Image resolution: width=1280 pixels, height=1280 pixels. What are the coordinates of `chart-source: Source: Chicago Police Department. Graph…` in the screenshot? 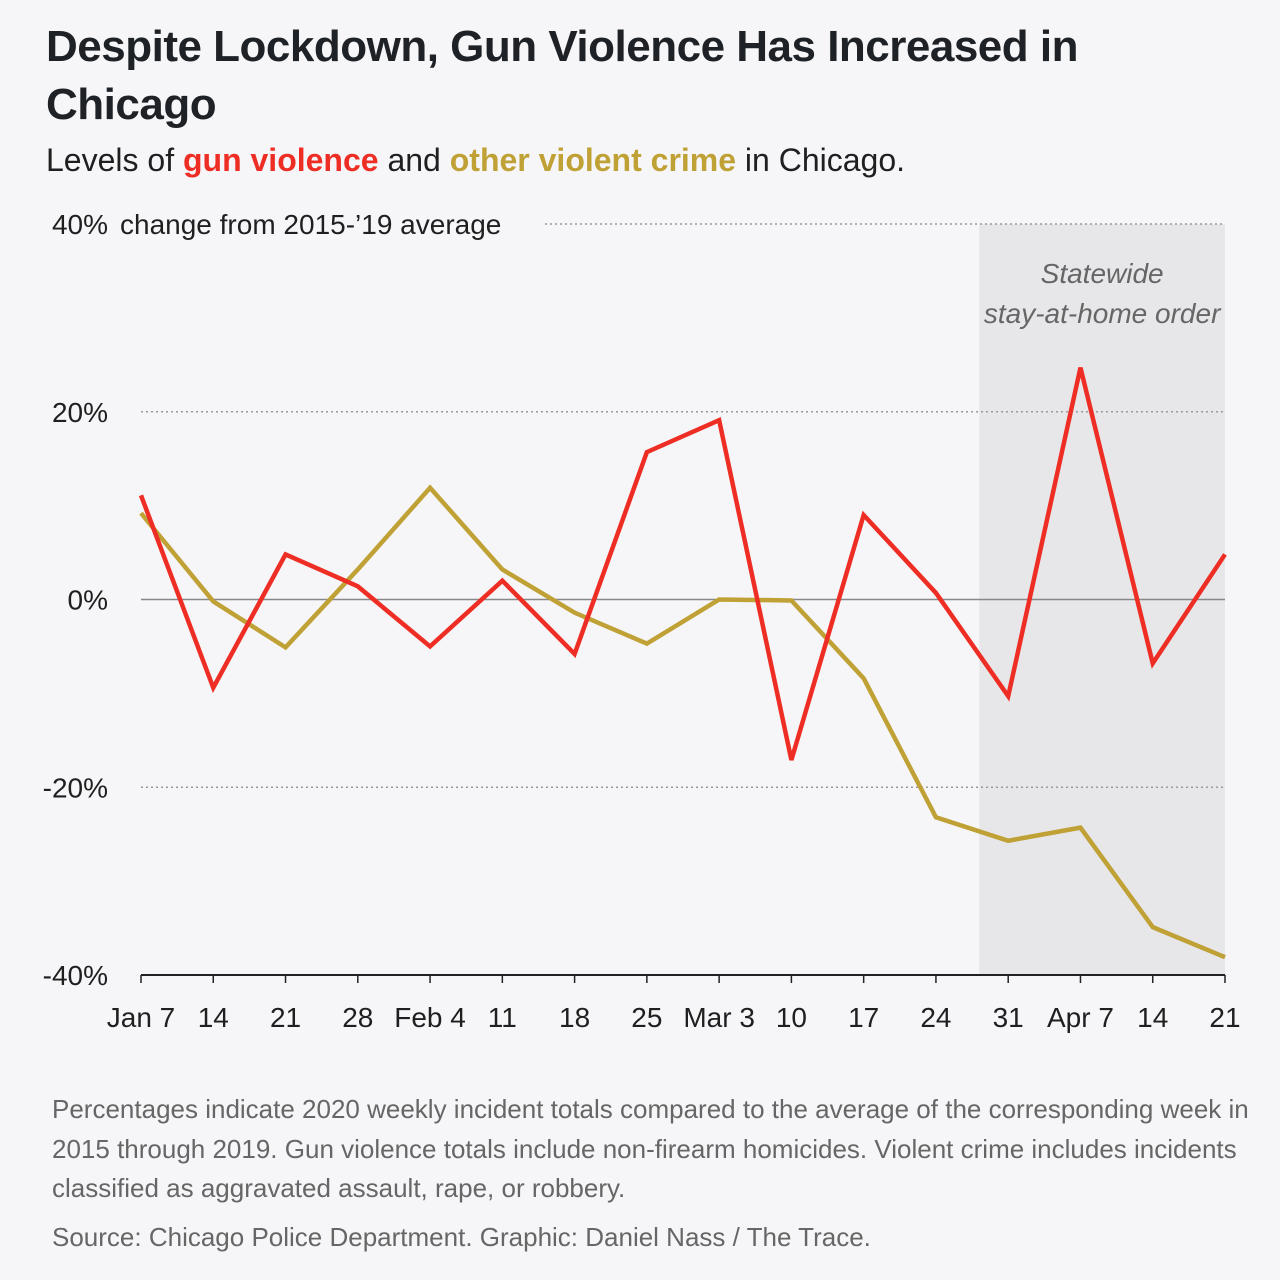 It's located at (461, 1237).